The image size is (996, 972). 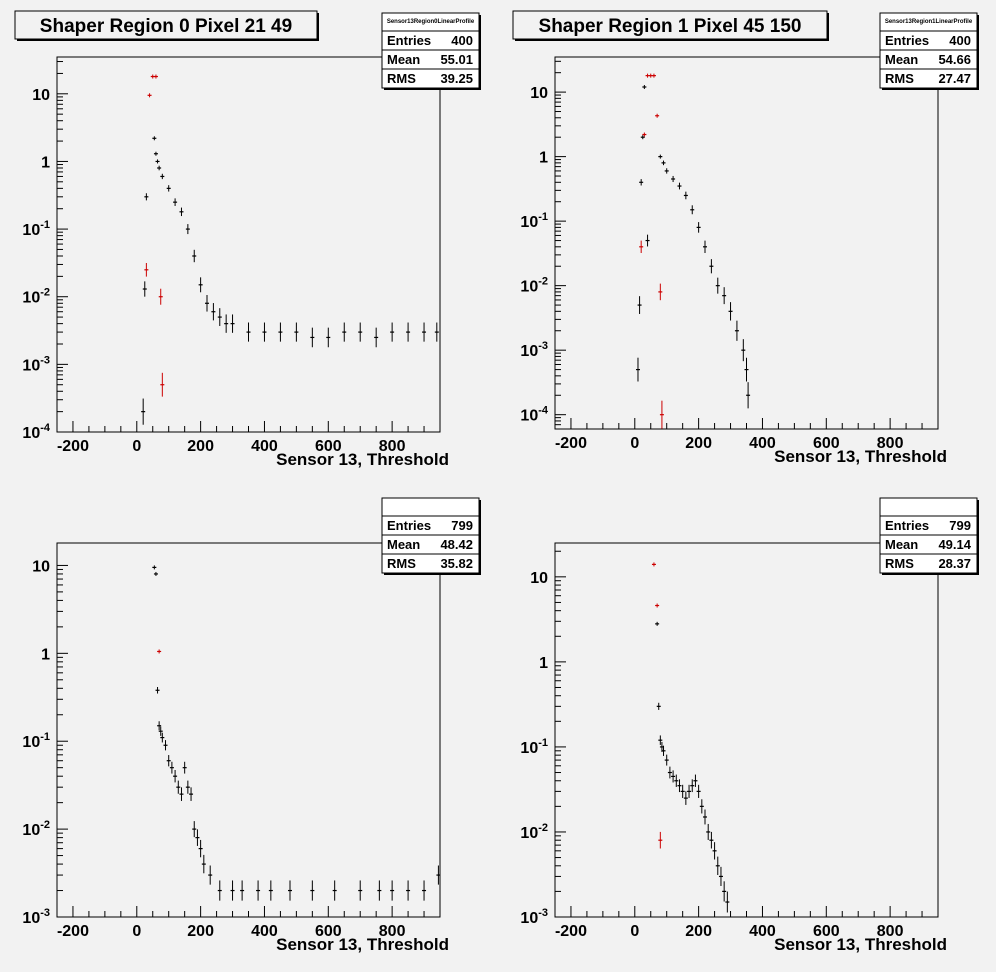 I want to click on stats-value: 799, so click(x=960, y=525).